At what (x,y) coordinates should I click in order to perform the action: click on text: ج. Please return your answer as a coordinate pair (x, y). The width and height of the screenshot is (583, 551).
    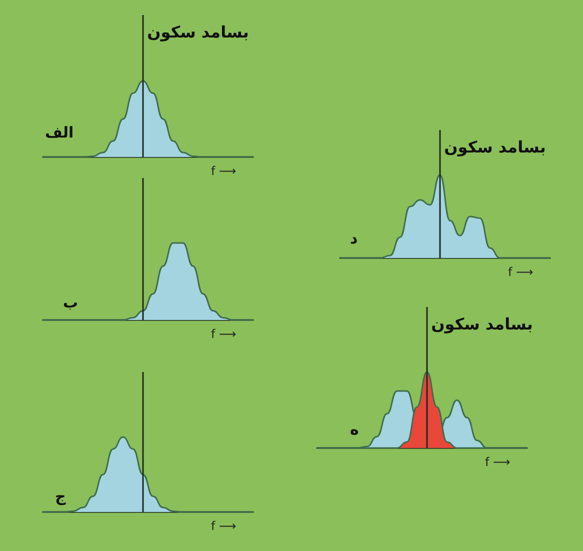
    Looking at the image, I should click on (60, 497).